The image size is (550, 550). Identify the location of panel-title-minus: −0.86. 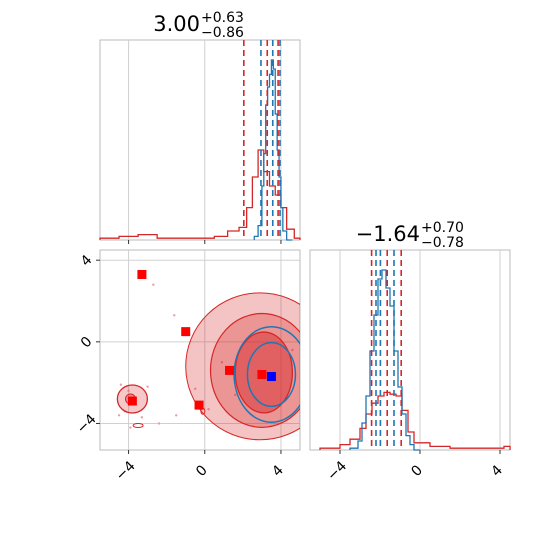
(222, 33).